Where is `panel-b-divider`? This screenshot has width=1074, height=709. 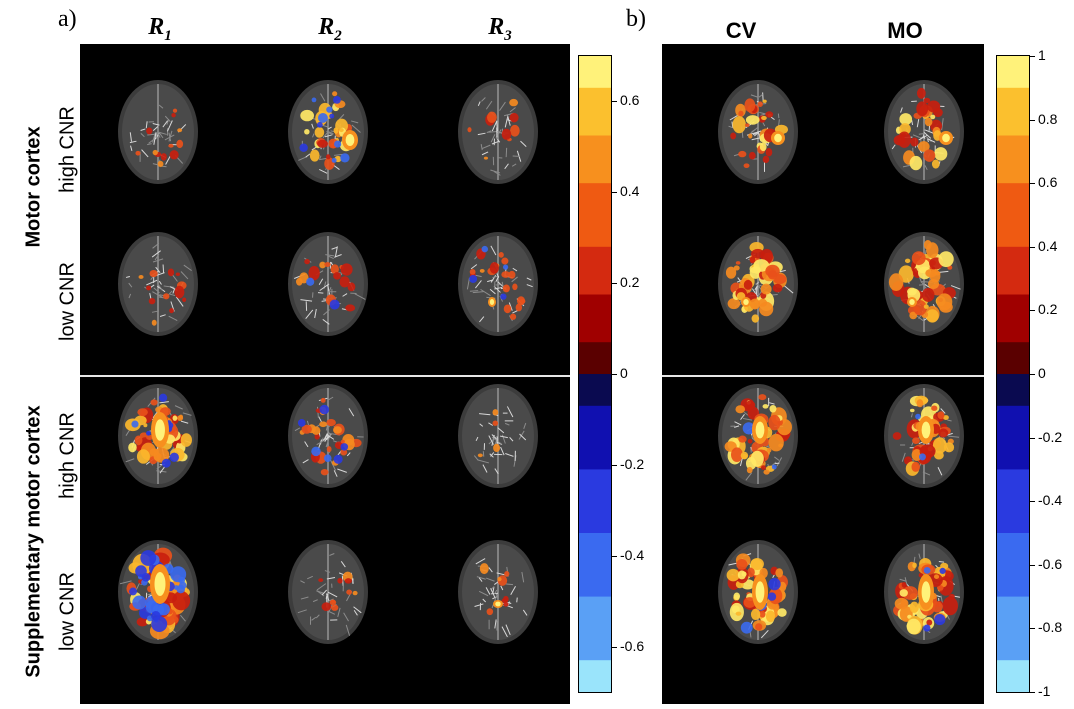 panel-b-divider is located at coordinates (823, 376).